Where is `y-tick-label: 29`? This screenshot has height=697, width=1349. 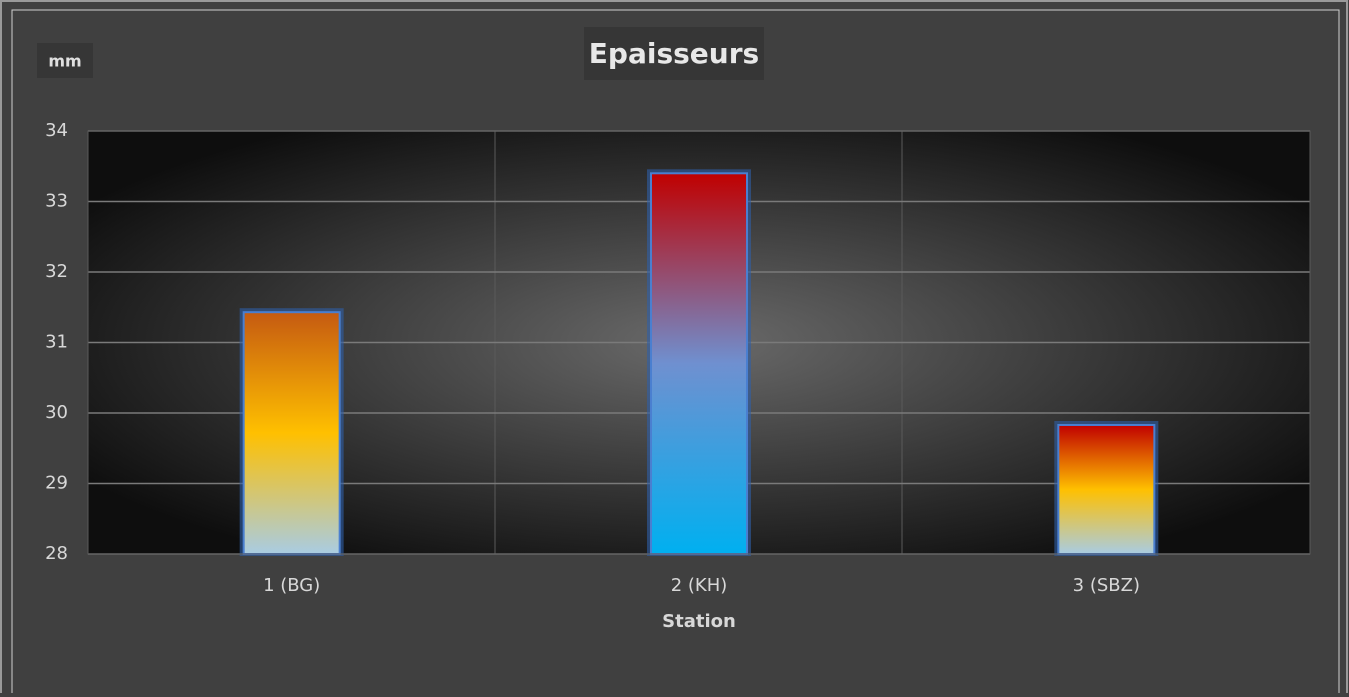
y-tick-label: 29 is located at coordinates (56, 483).